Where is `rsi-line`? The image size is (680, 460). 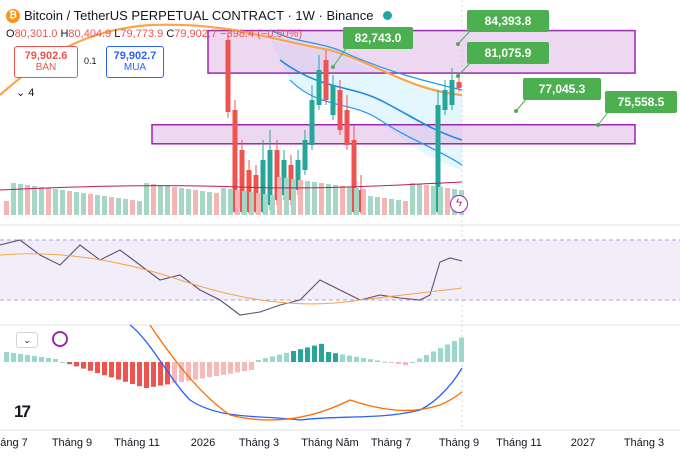
rsi-line is located at coordinates (231, 277).